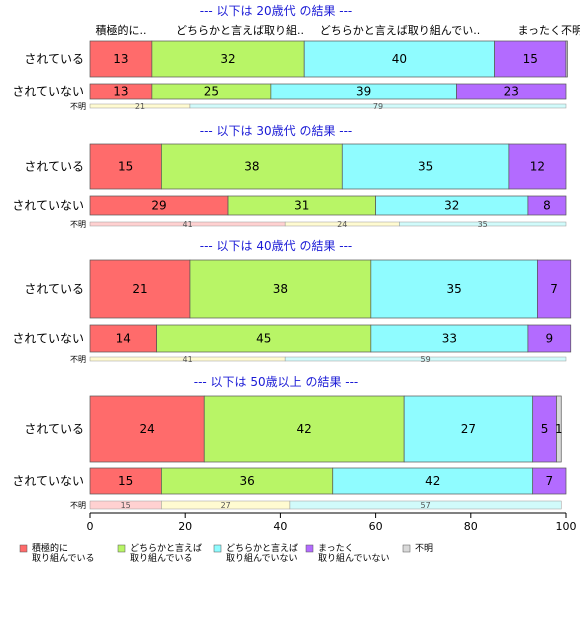  Describe the element at coordinates (276, 382) in the screenshot. I see `group-title: --- 以下は 50歳以上 の結果 ---` at that location.